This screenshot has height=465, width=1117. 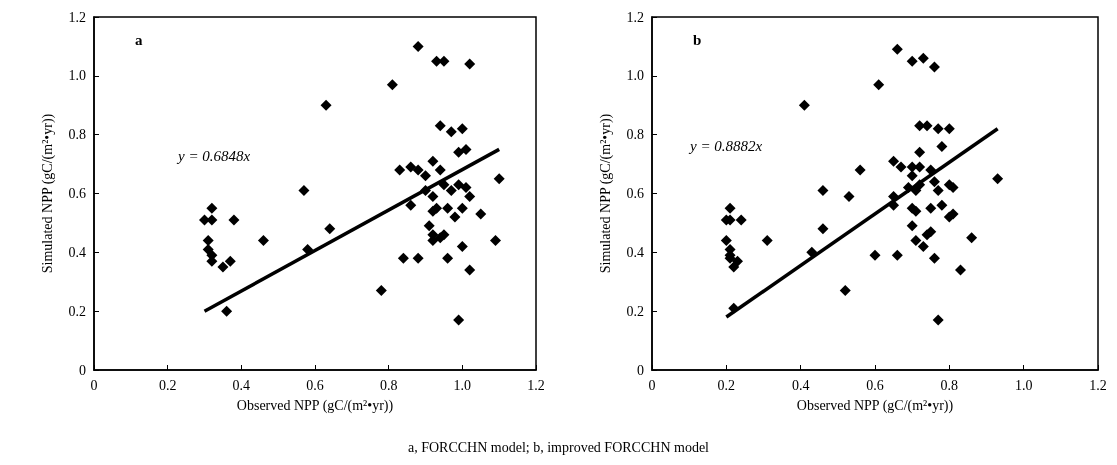 I want to click on annotation: y = 0.6848x, so click(x=213, y=155).